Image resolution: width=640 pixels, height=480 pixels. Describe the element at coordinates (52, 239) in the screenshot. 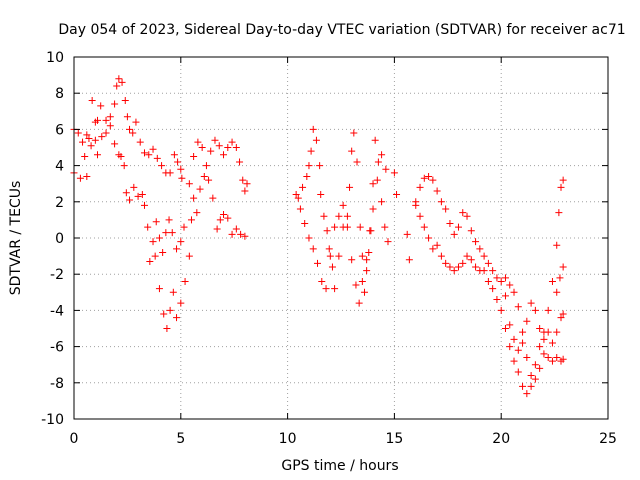

I see `y-tick-labels: -10 -8 -6 -4 -2 0 2 4 6 8 10` at that location.